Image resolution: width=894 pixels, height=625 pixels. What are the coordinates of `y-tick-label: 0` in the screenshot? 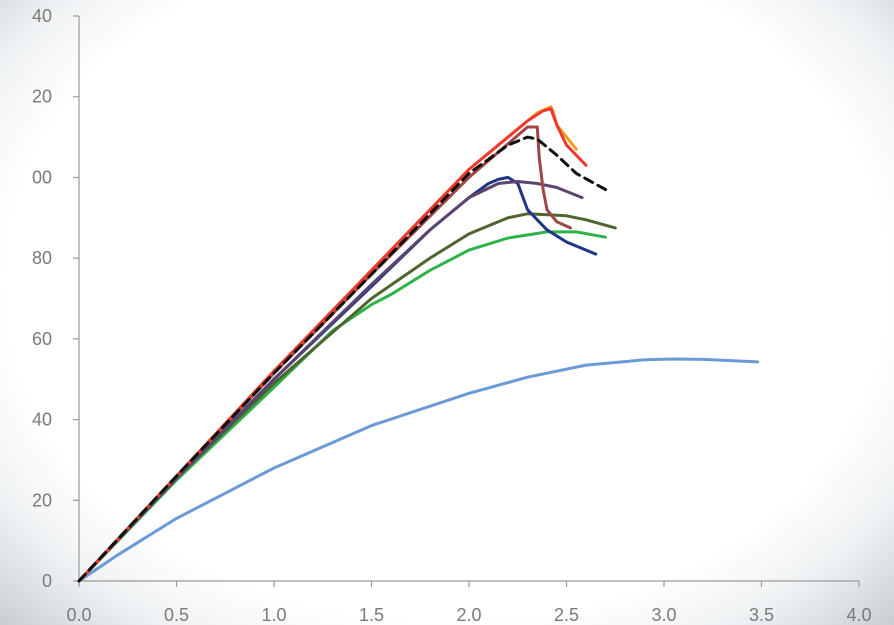 It's located at (47, 581).